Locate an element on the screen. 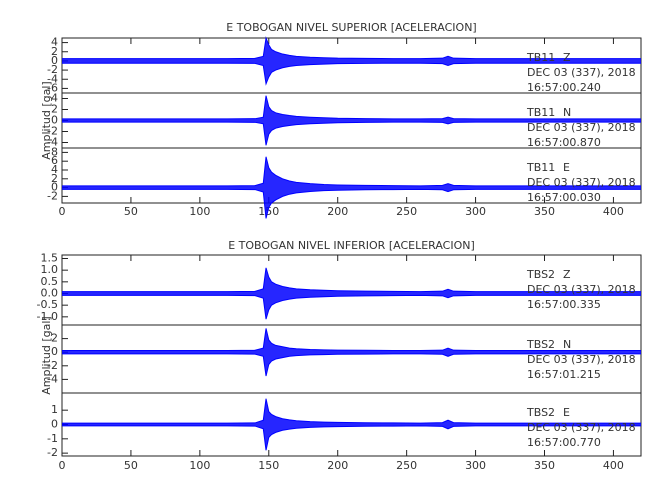 The height and width of the screenshot is (500, 650). y-tick-label: 1.5 is located at coordinates (50, 258).